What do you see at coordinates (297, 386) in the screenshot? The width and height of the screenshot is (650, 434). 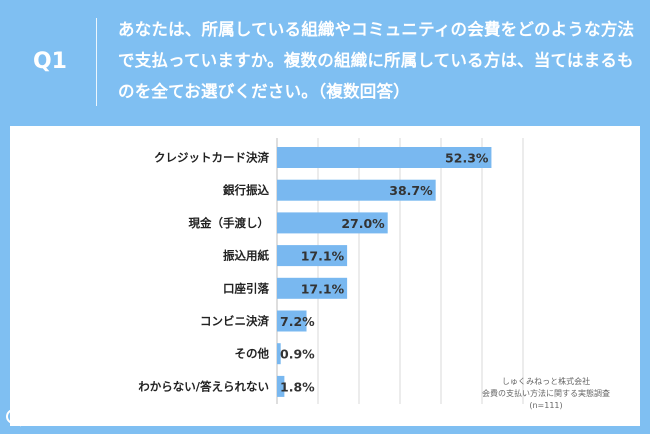 I see `value-label: 1.8%` at bounding box center [297, 386].